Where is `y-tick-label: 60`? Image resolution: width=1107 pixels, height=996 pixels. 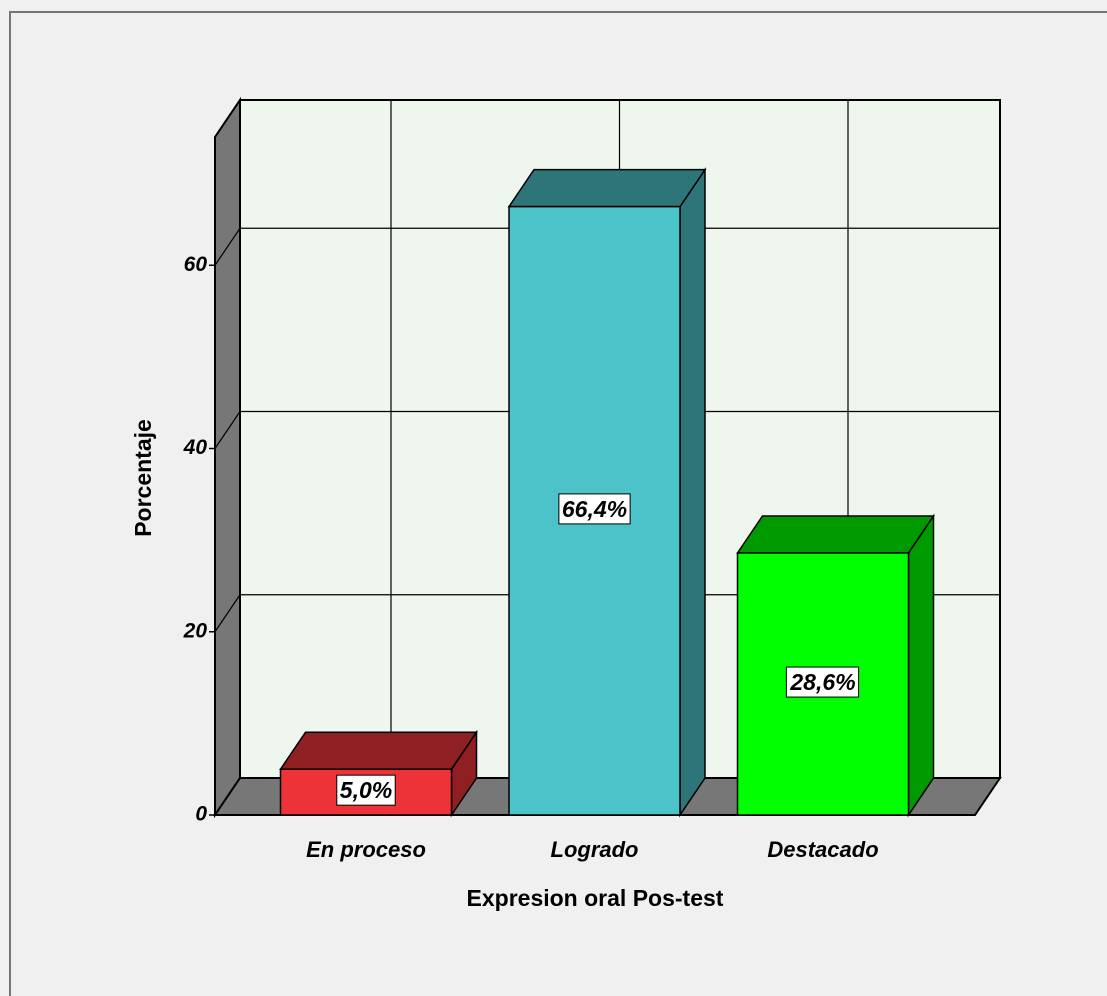
y-tick-label: 60 is located at coordinates (196, 264).